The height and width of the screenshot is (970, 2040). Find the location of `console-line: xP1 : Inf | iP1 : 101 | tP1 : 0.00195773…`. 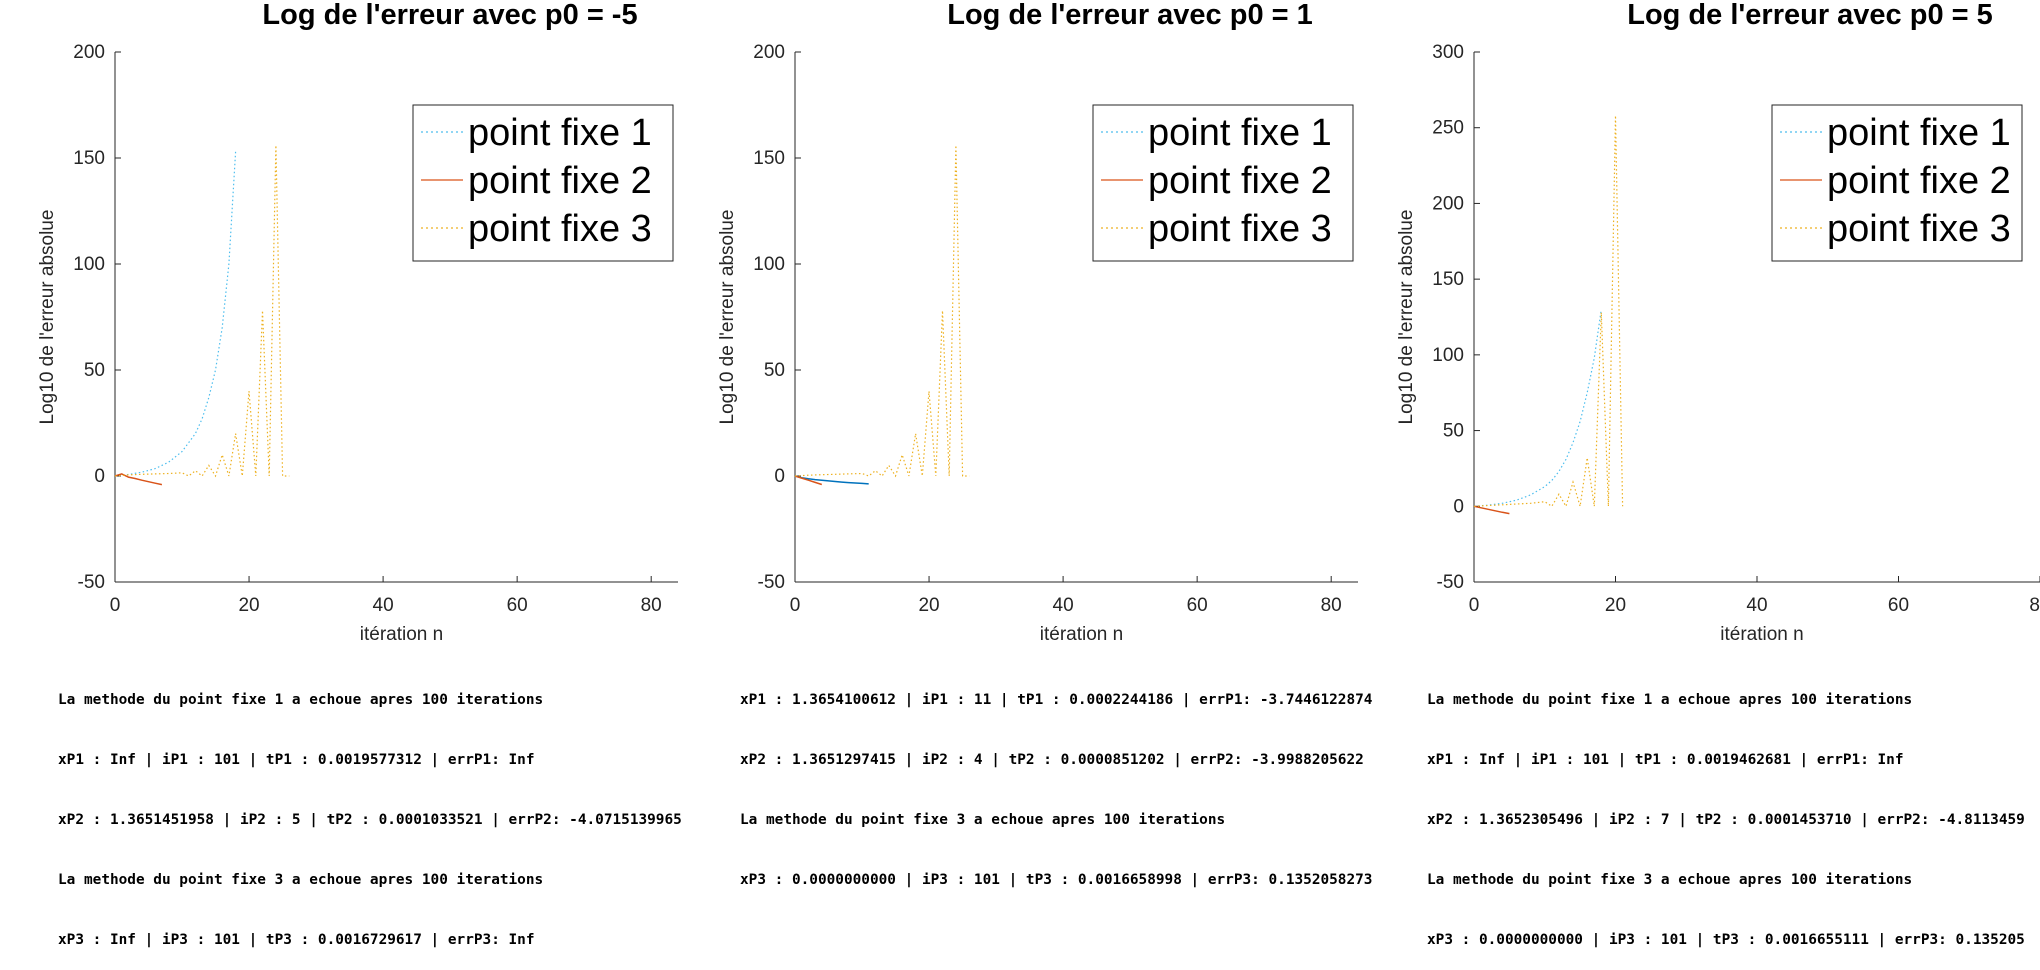

console-line: xP1 : Inf | iP1 : 101 | tP1 : 0.00195773… is located at coordinates (296, 760).